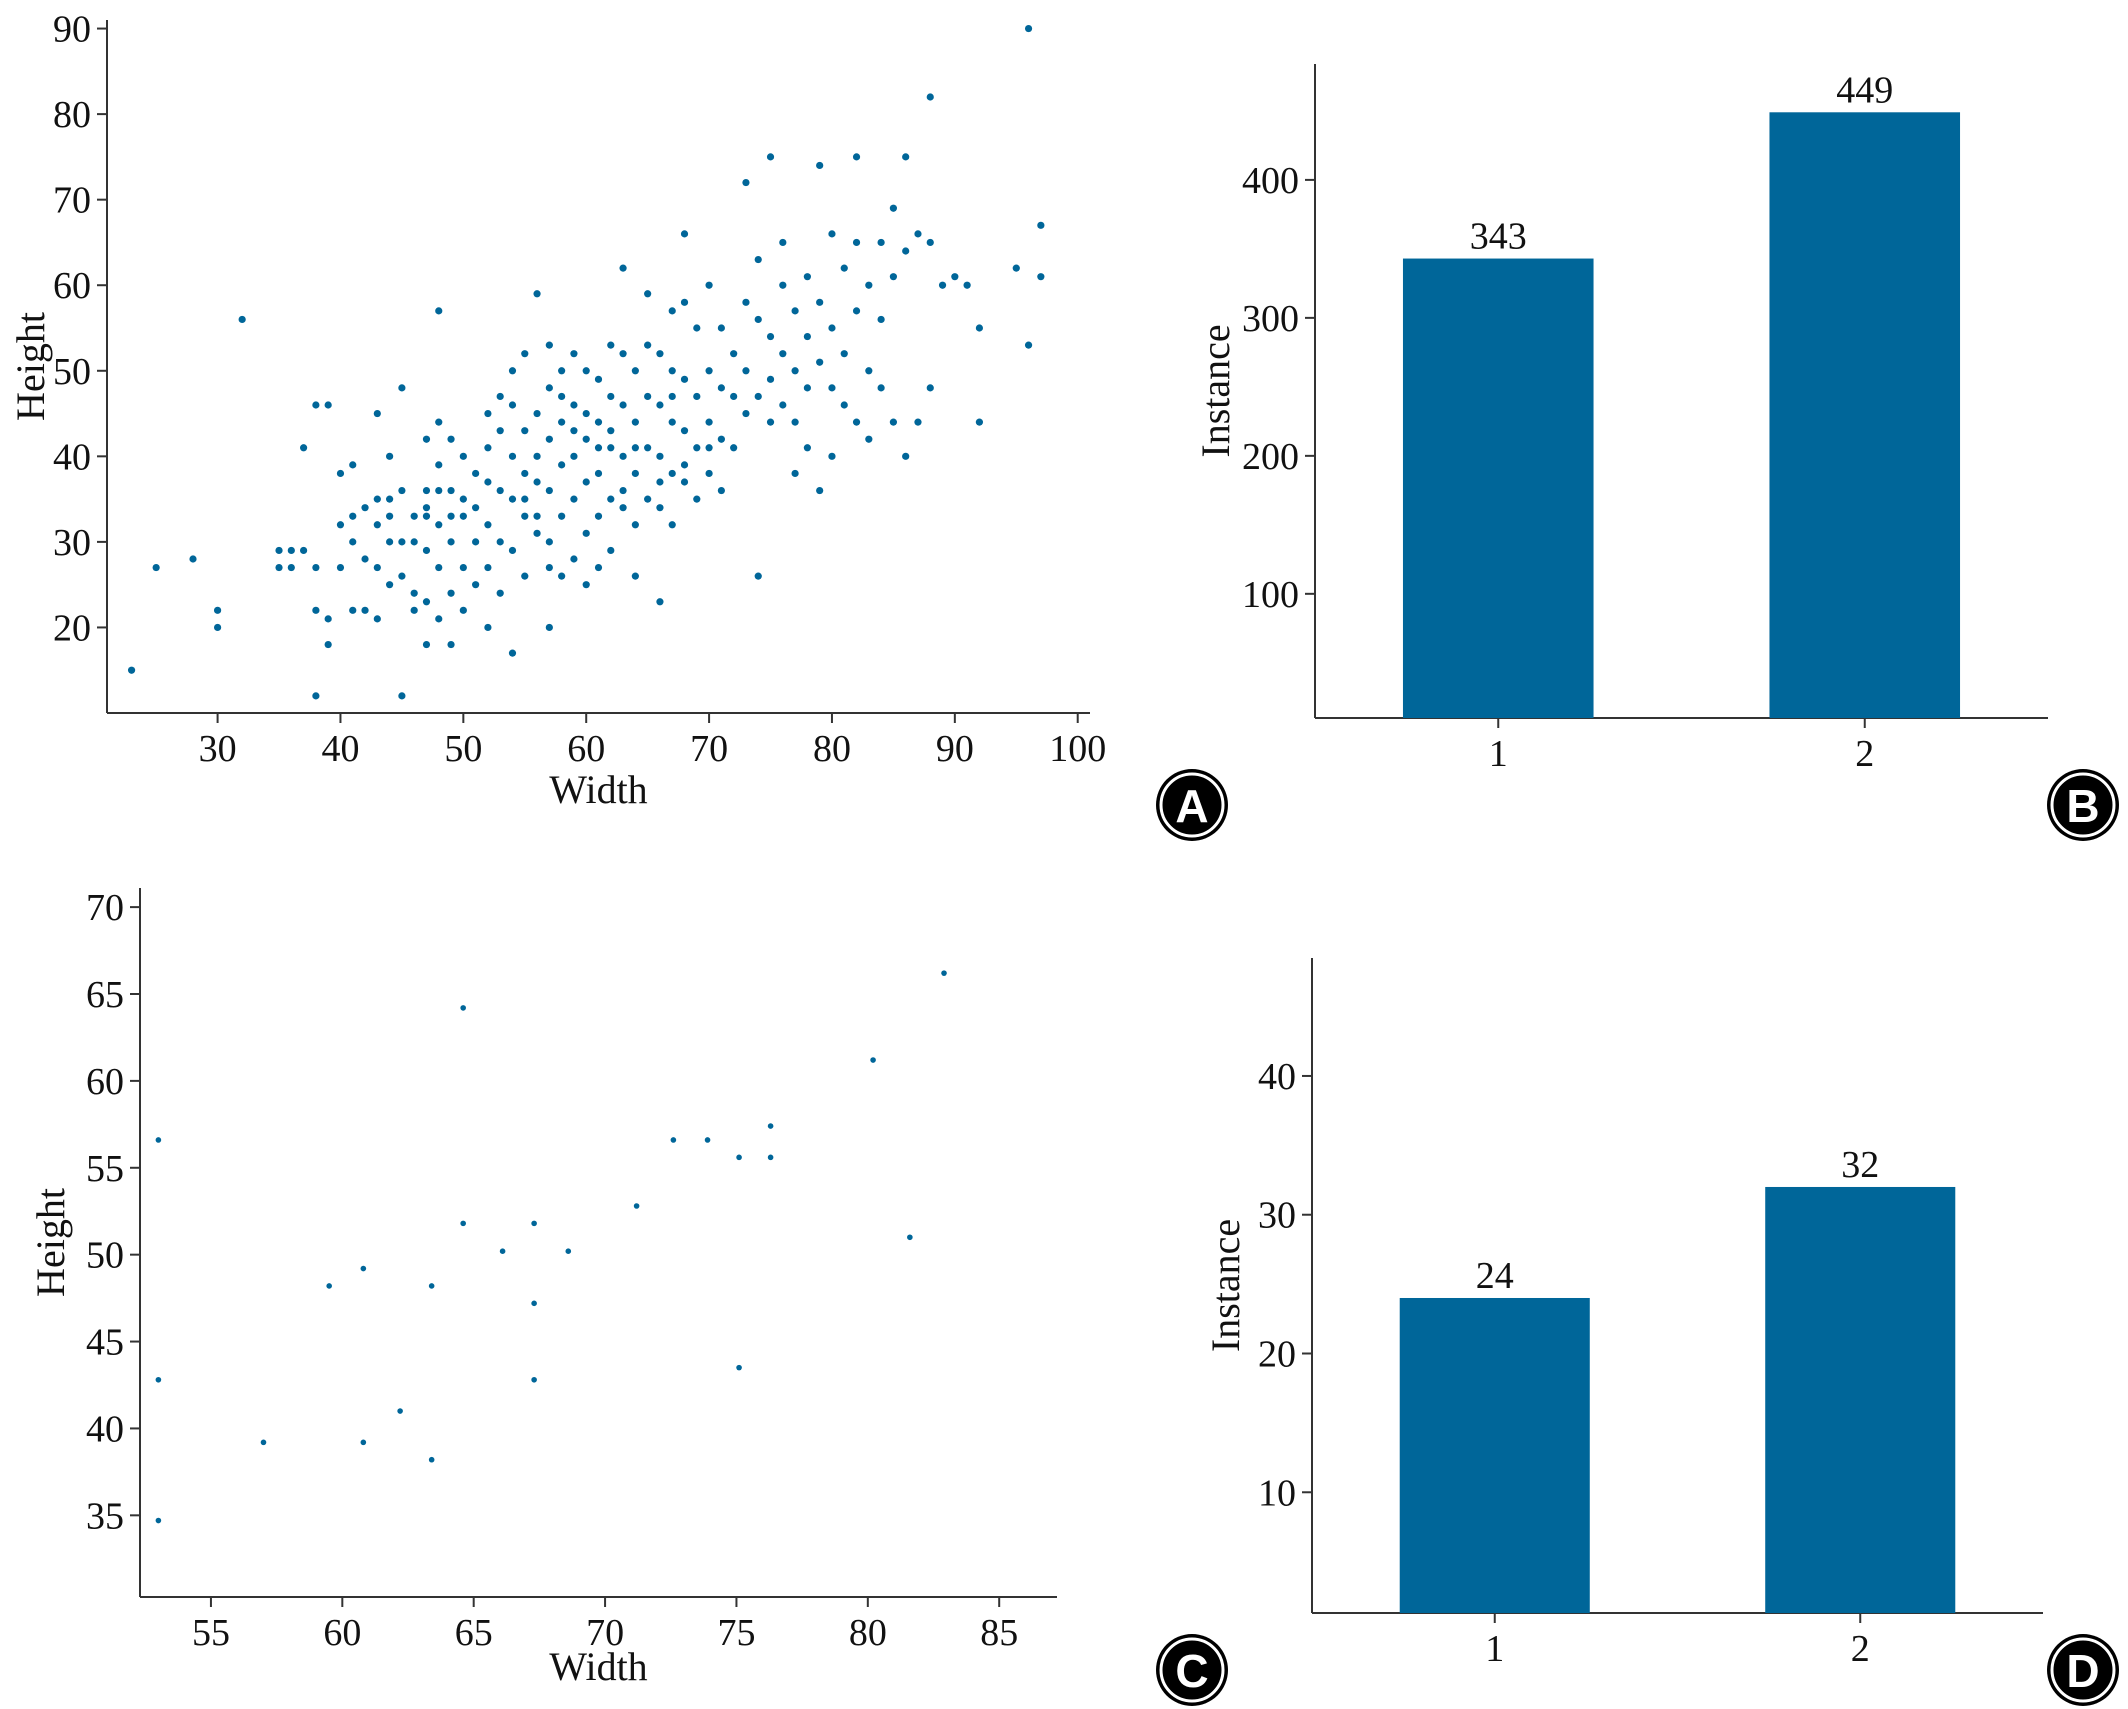 This screenshot has height=1709, width=2128. What do you see at coordinates (586, 749) in the screenshot?
I see `x-tick-label: 60` at bounding box center [586, 749].